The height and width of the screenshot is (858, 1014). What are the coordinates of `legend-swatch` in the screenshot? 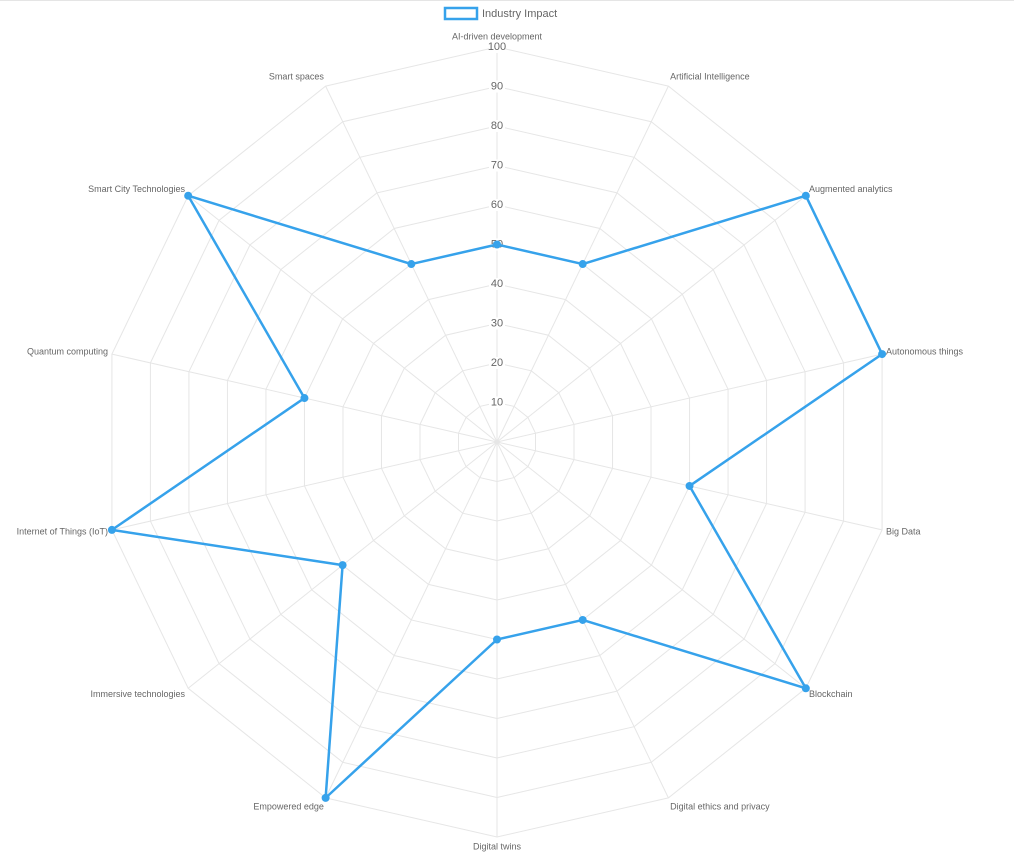 It's located at (461, 13).